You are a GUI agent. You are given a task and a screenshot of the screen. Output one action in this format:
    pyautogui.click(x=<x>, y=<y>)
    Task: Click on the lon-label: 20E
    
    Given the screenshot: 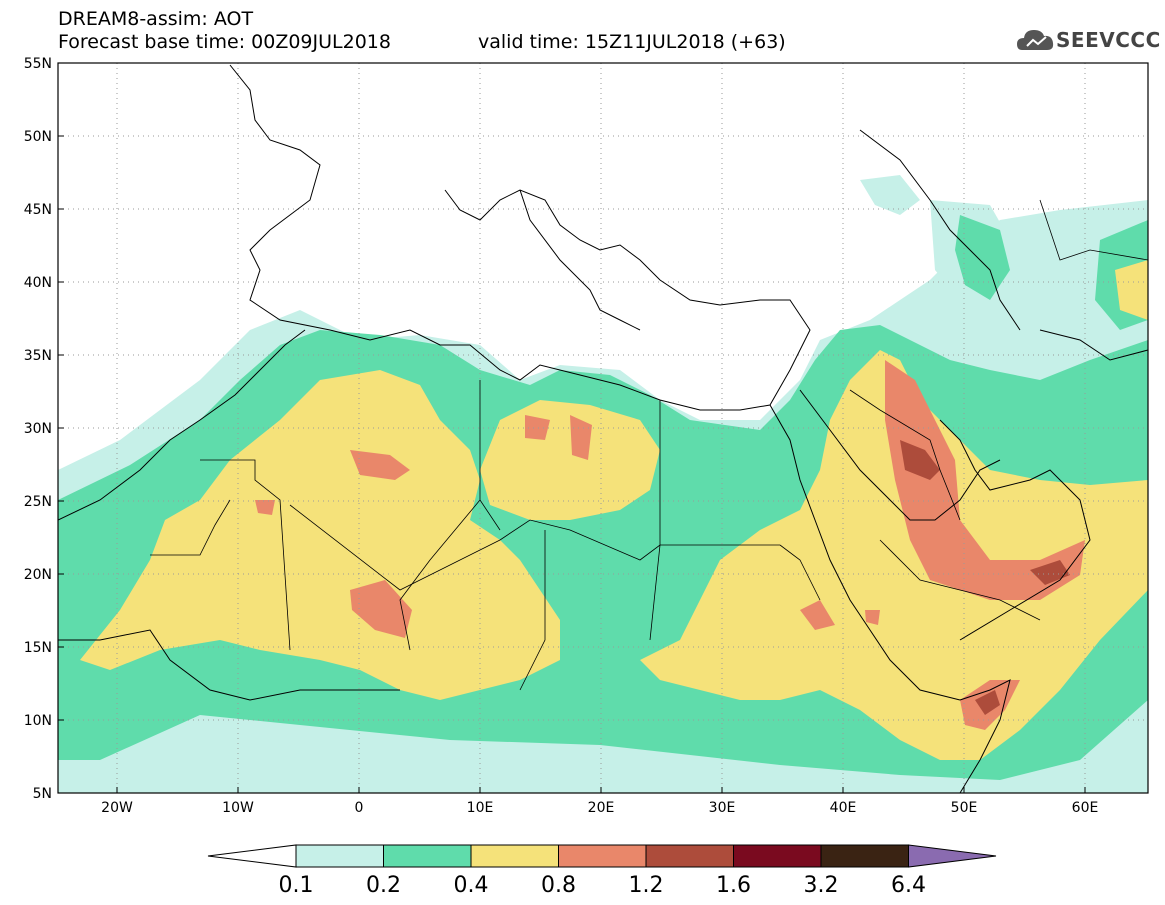 What is the action you would take?
    pyautogui.click(x=601, y=808)
    